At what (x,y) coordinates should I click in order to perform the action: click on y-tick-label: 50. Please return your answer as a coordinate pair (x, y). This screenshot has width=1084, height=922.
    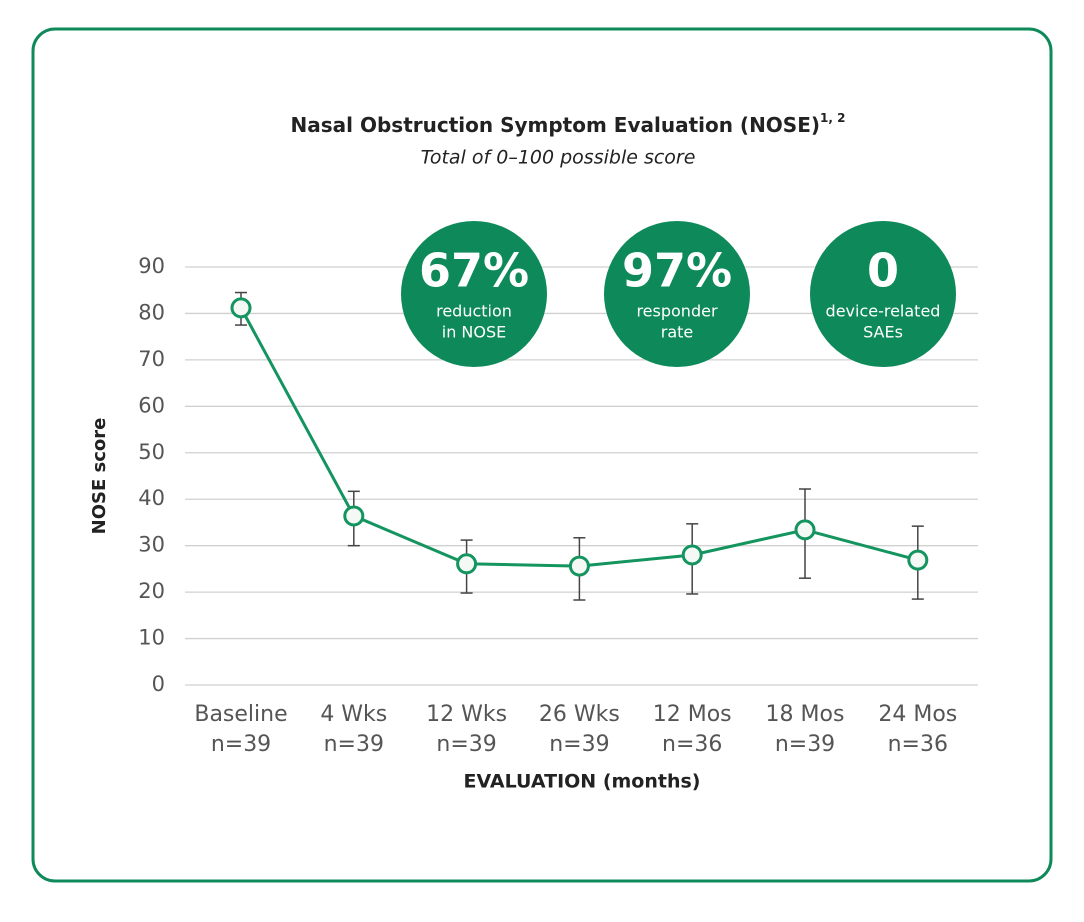
    Looking at the image, I should click on (151, 452).